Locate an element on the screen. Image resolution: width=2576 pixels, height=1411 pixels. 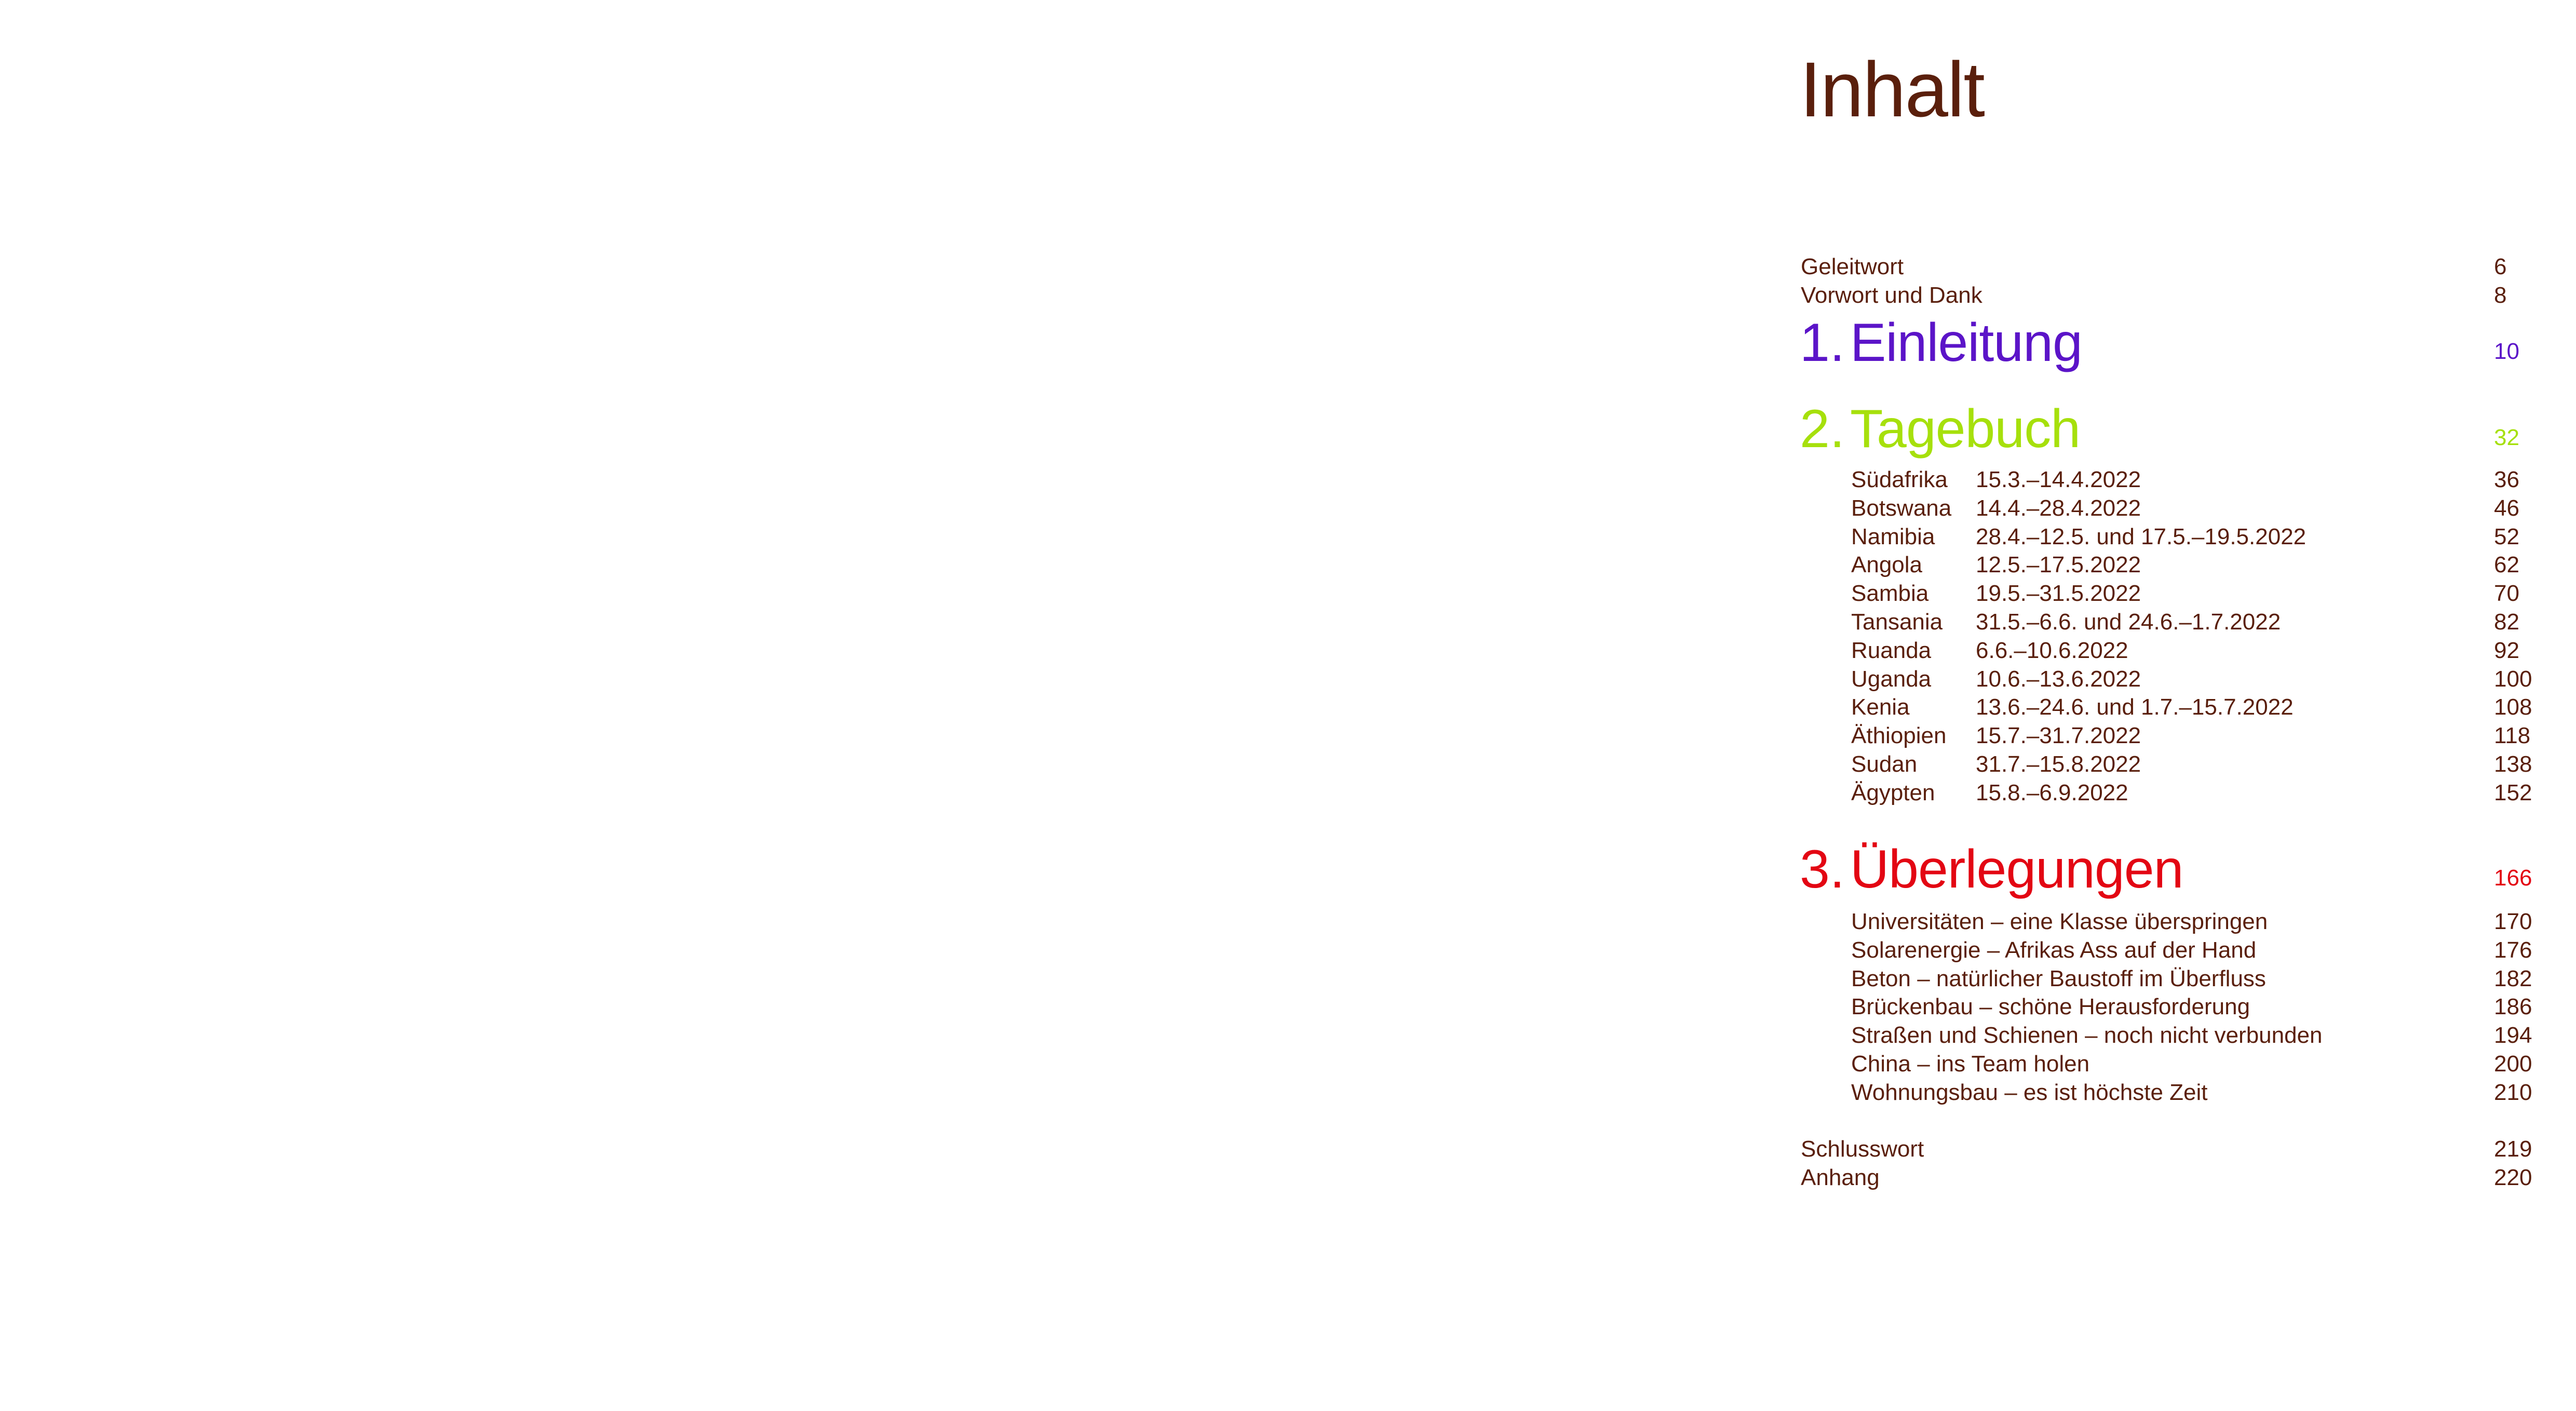
toc-entry: Tansania 31.5.–6.6. und 24.6.–1.7.2022 82 is located at coordinates (2177, 622).